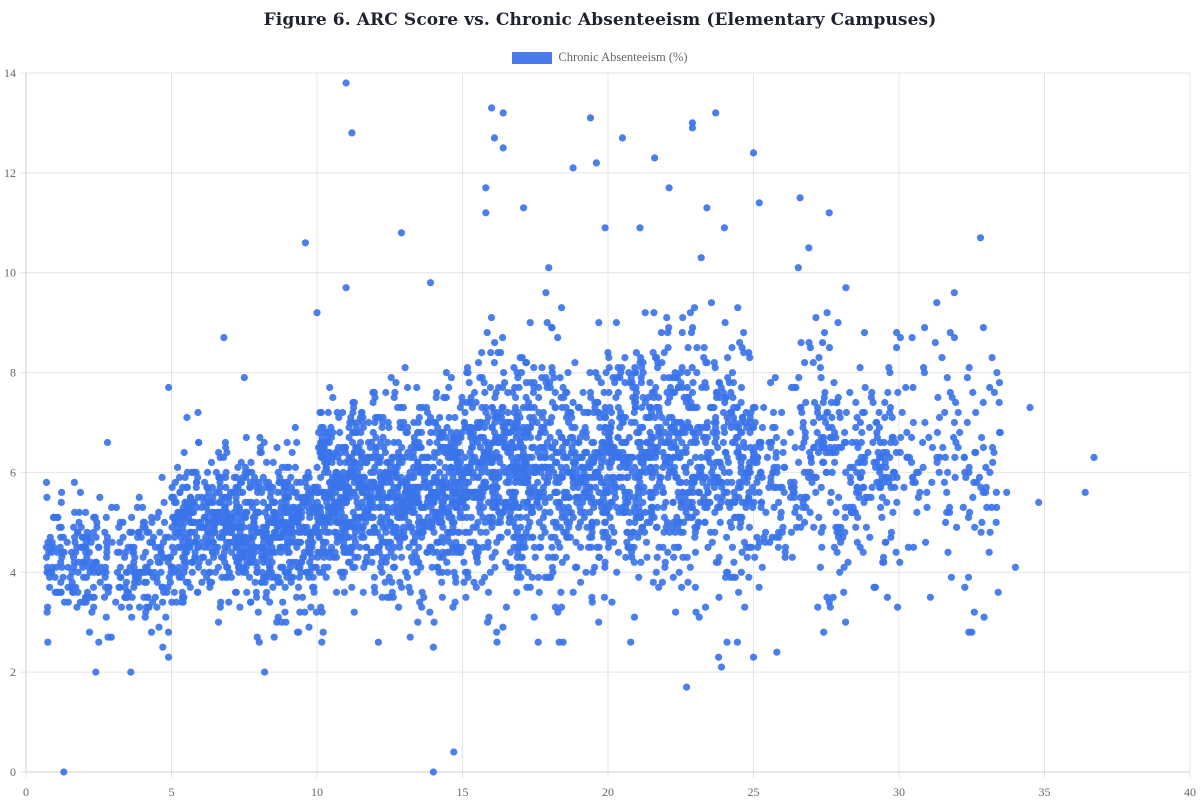 Image resolution: width=1200 pixels, height=800 pixels. Describe the element at coordinates (13, 373) in the screenshot. I see `y-tick-label: 8` at that location.